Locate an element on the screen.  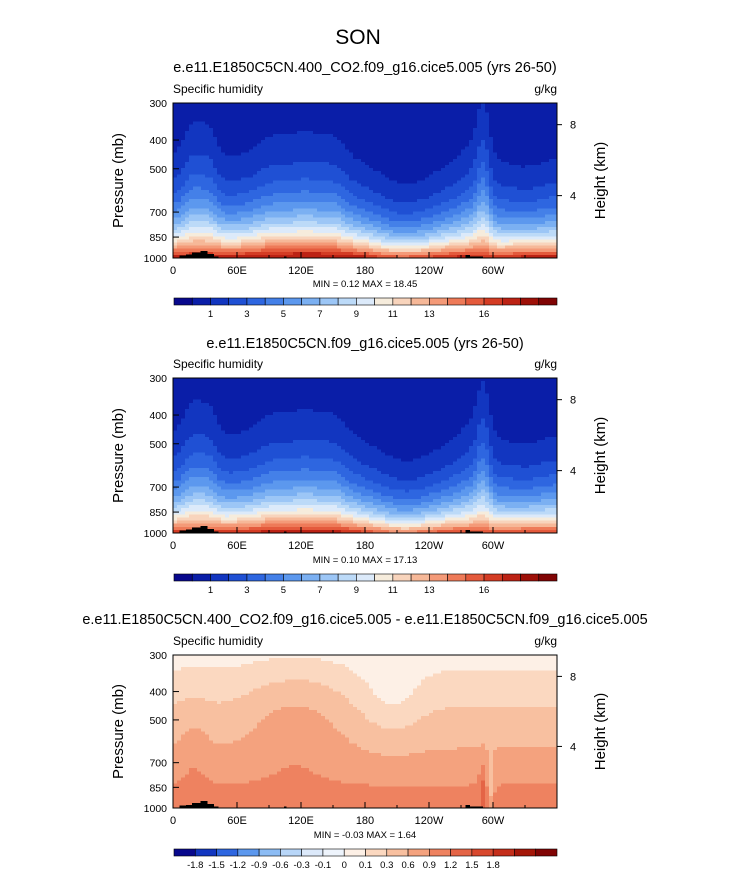
terrain-block is located at coordinates (215, 257).